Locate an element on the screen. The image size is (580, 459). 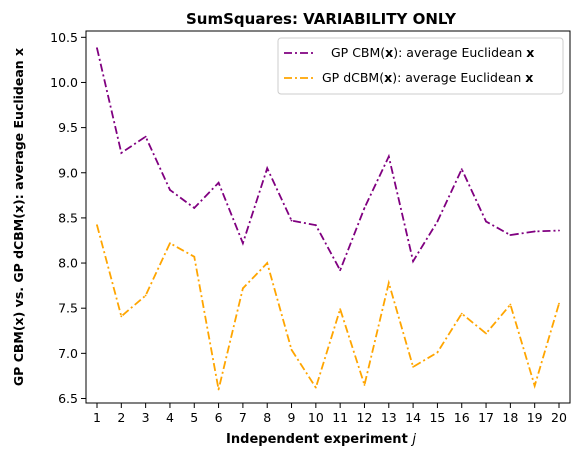
x-tick-label: 3 is located at coordinates (146, 417).